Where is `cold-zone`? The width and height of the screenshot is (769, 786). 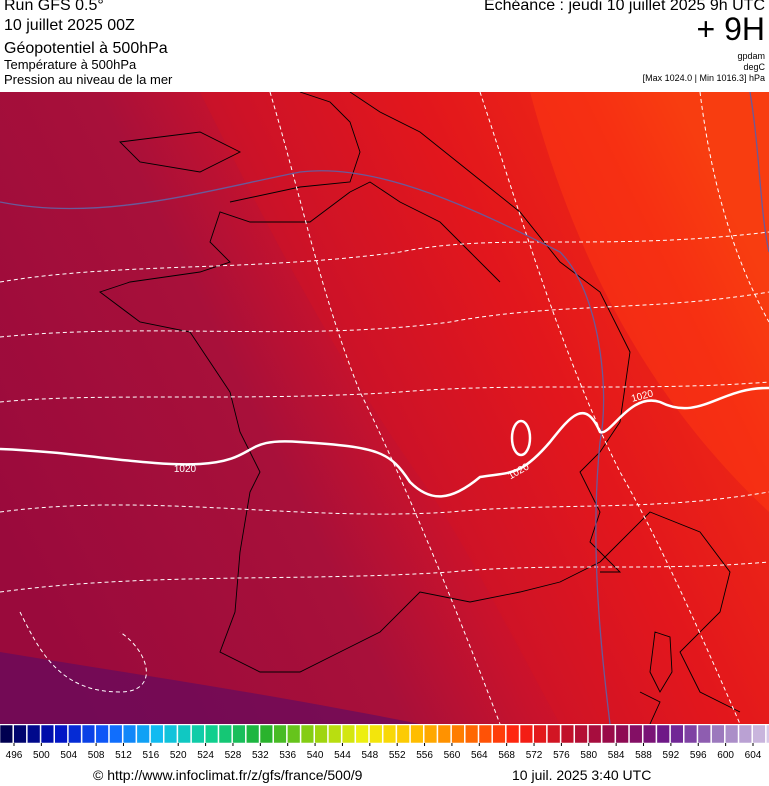
cold-zone is located at coordinates (210, 688).